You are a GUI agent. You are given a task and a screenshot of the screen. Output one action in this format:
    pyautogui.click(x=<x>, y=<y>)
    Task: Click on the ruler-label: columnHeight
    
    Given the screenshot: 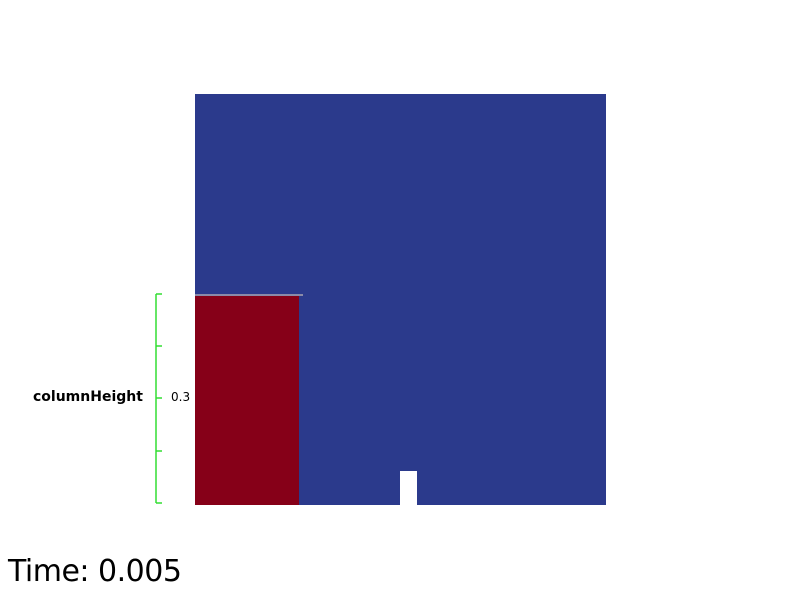 What is the action you would take?
    pyautogui.click(x=88, y=397)
    